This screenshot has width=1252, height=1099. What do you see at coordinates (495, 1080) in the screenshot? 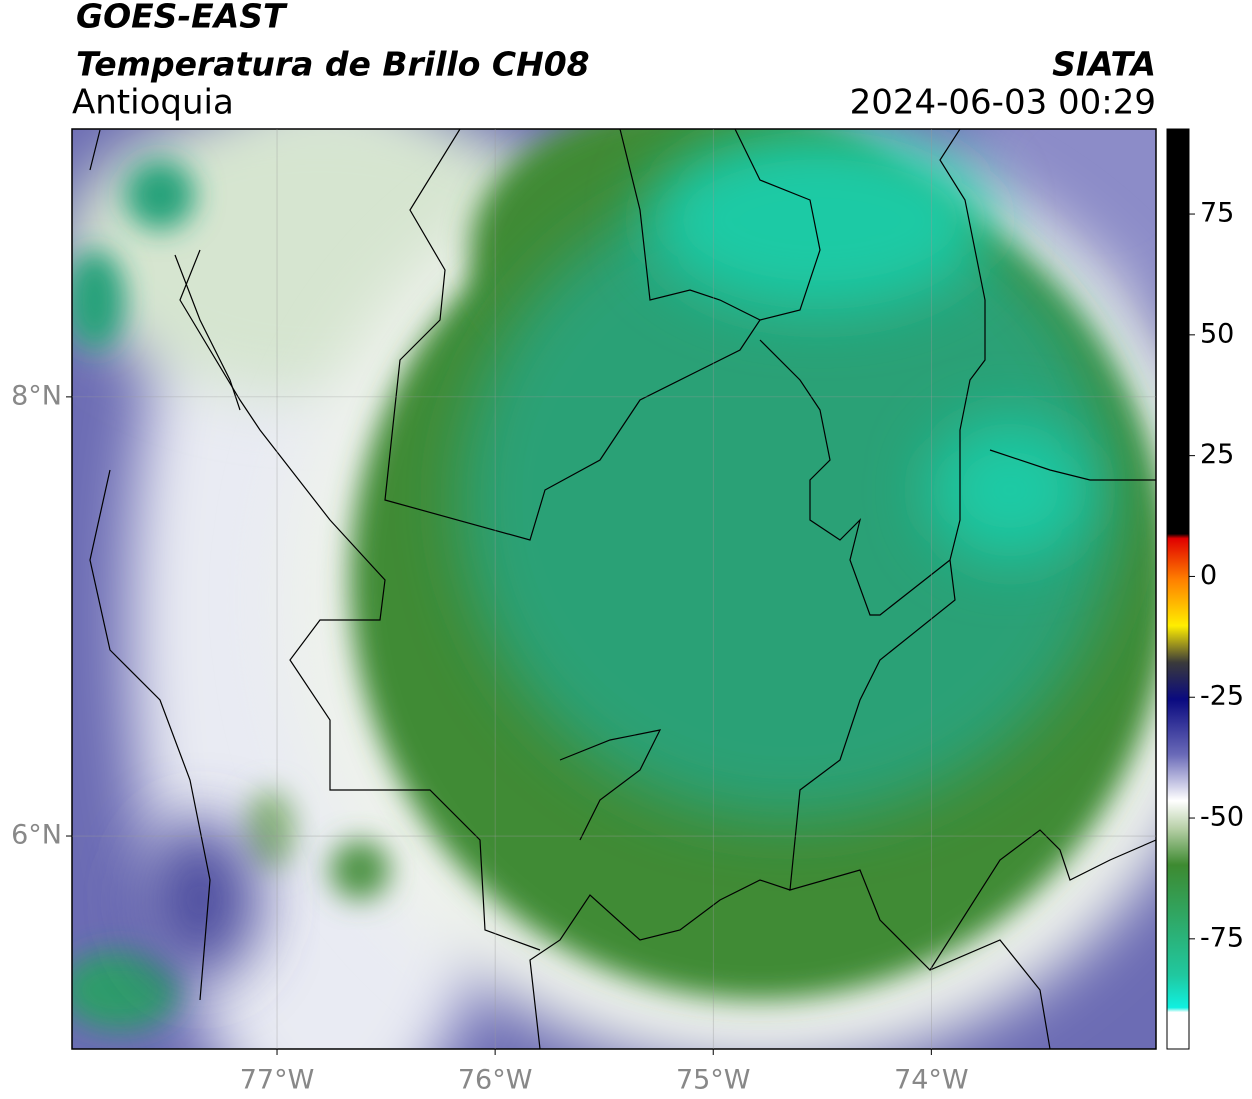
I see `lon-tick-label: 76°W` at bounding box center [495, 1080].